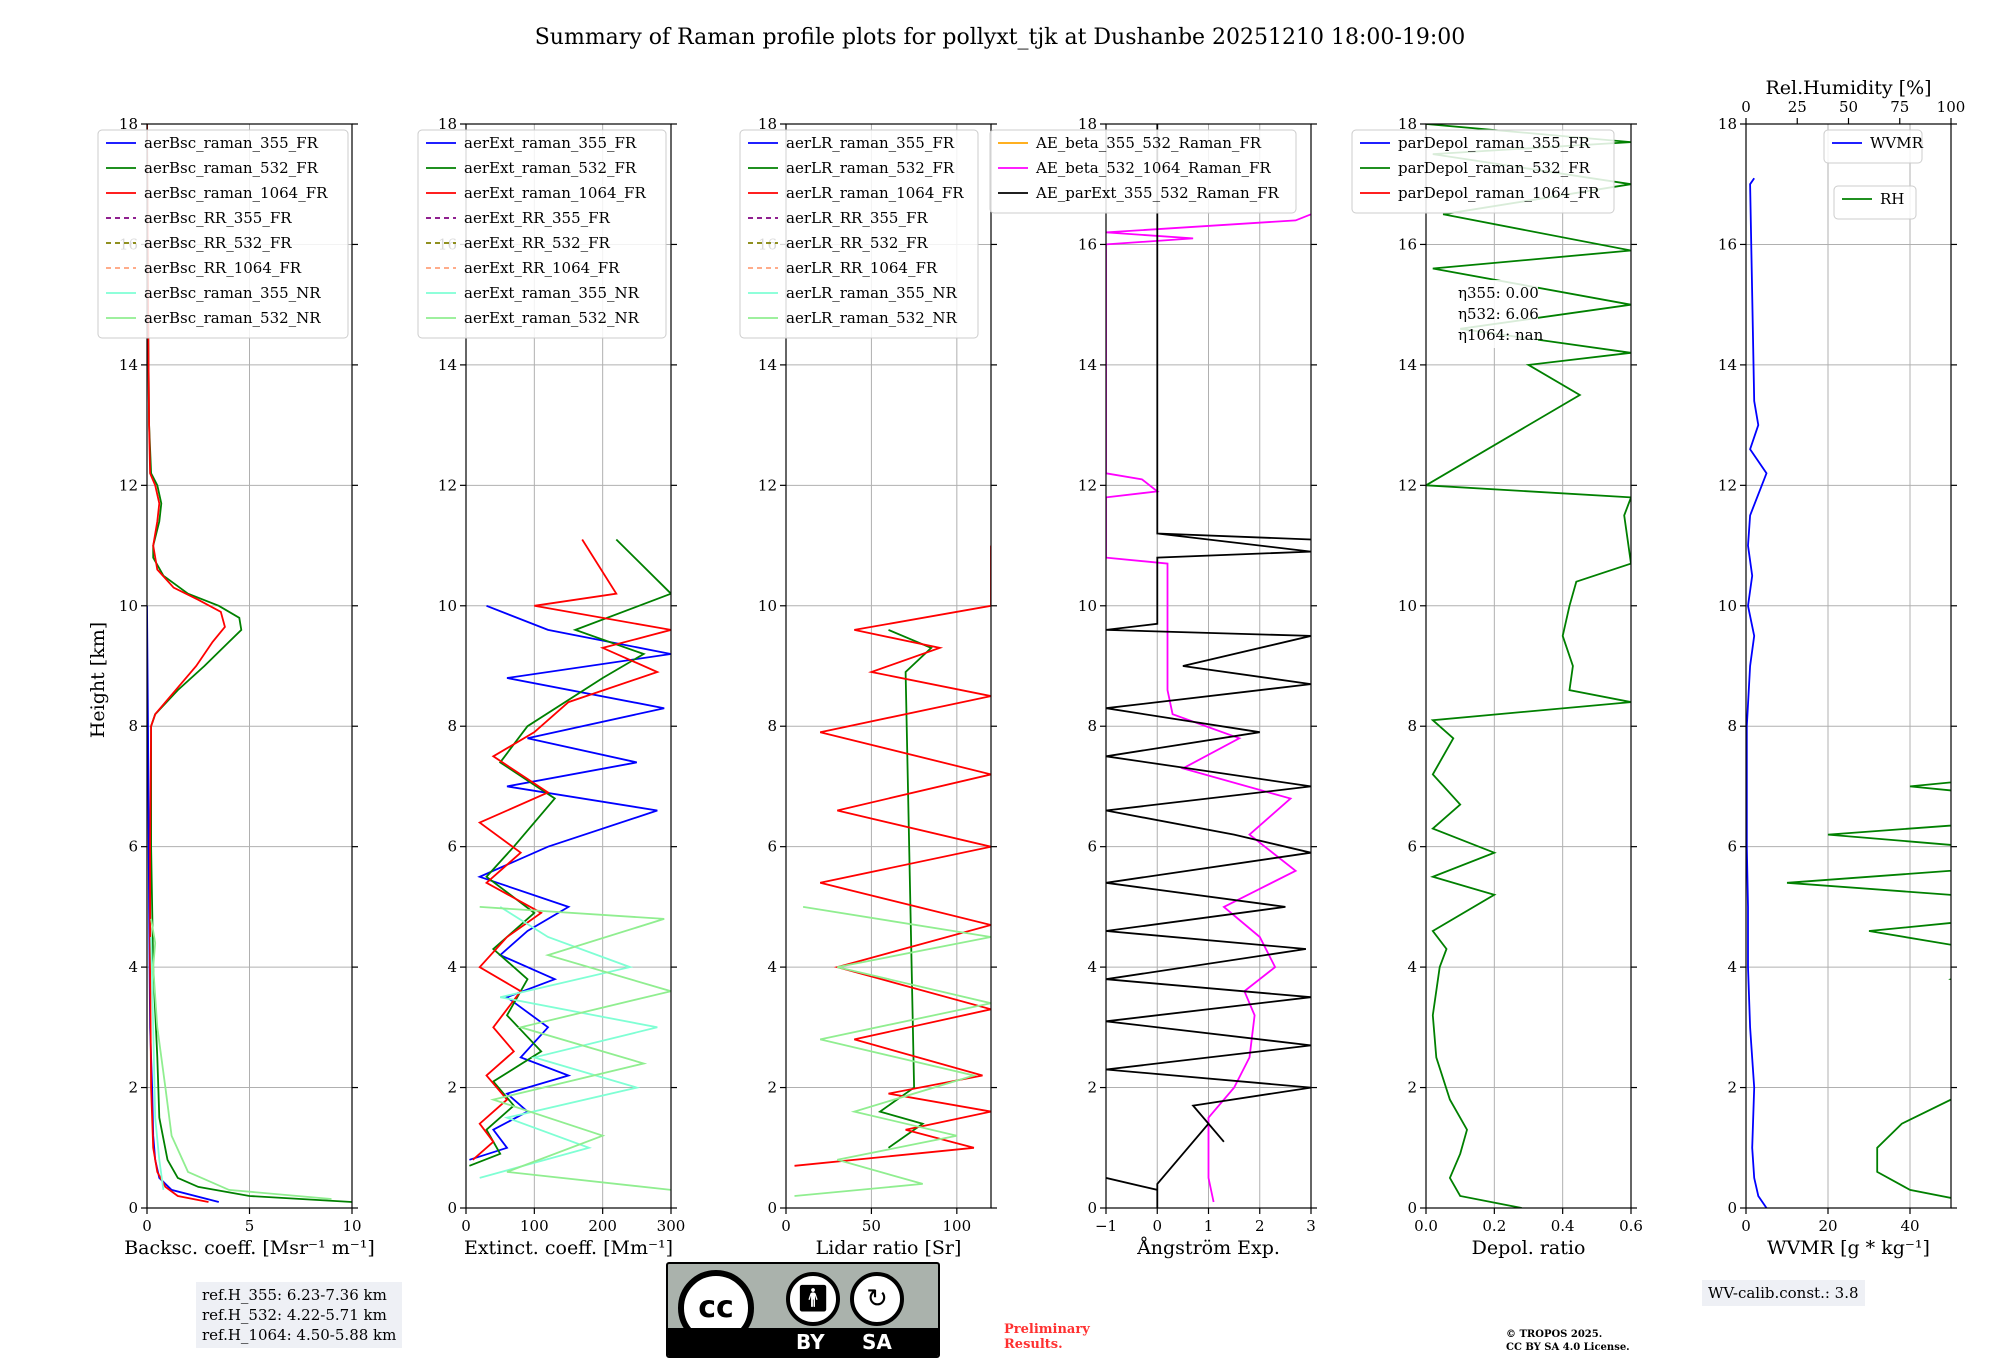  What do you see at coordinates (241, 1059) in the screenshot?
I see `series-line-aerBsc_raman_532_NR` at bounding box center [241, 1059].